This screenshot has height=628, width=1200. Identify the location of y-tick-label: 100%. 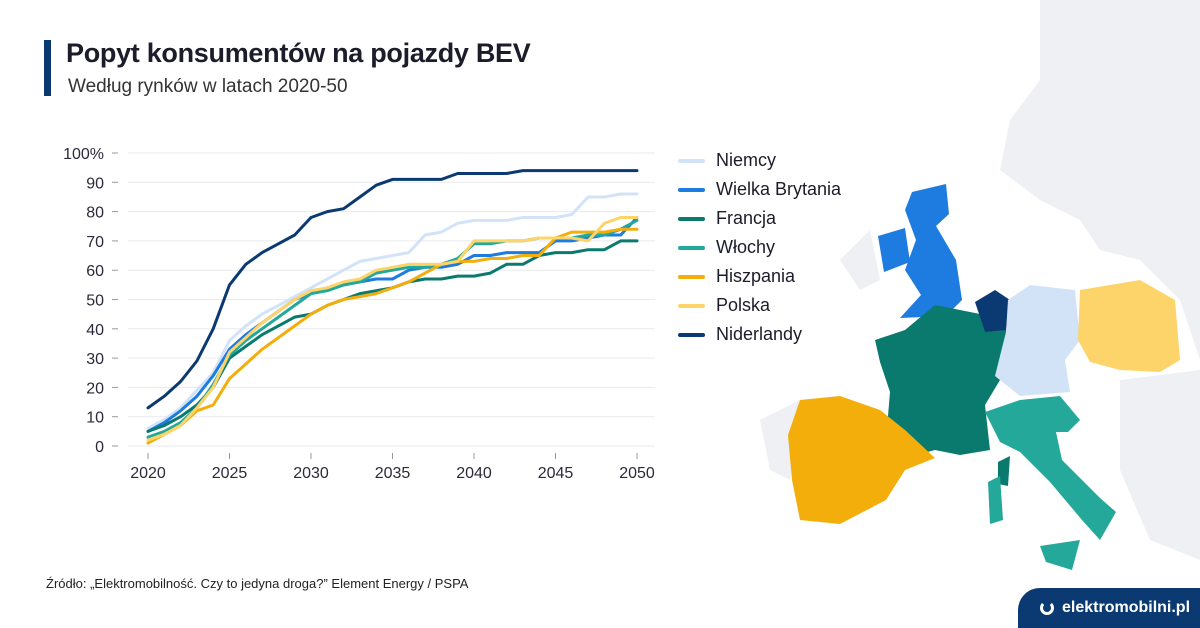
(83, 154).